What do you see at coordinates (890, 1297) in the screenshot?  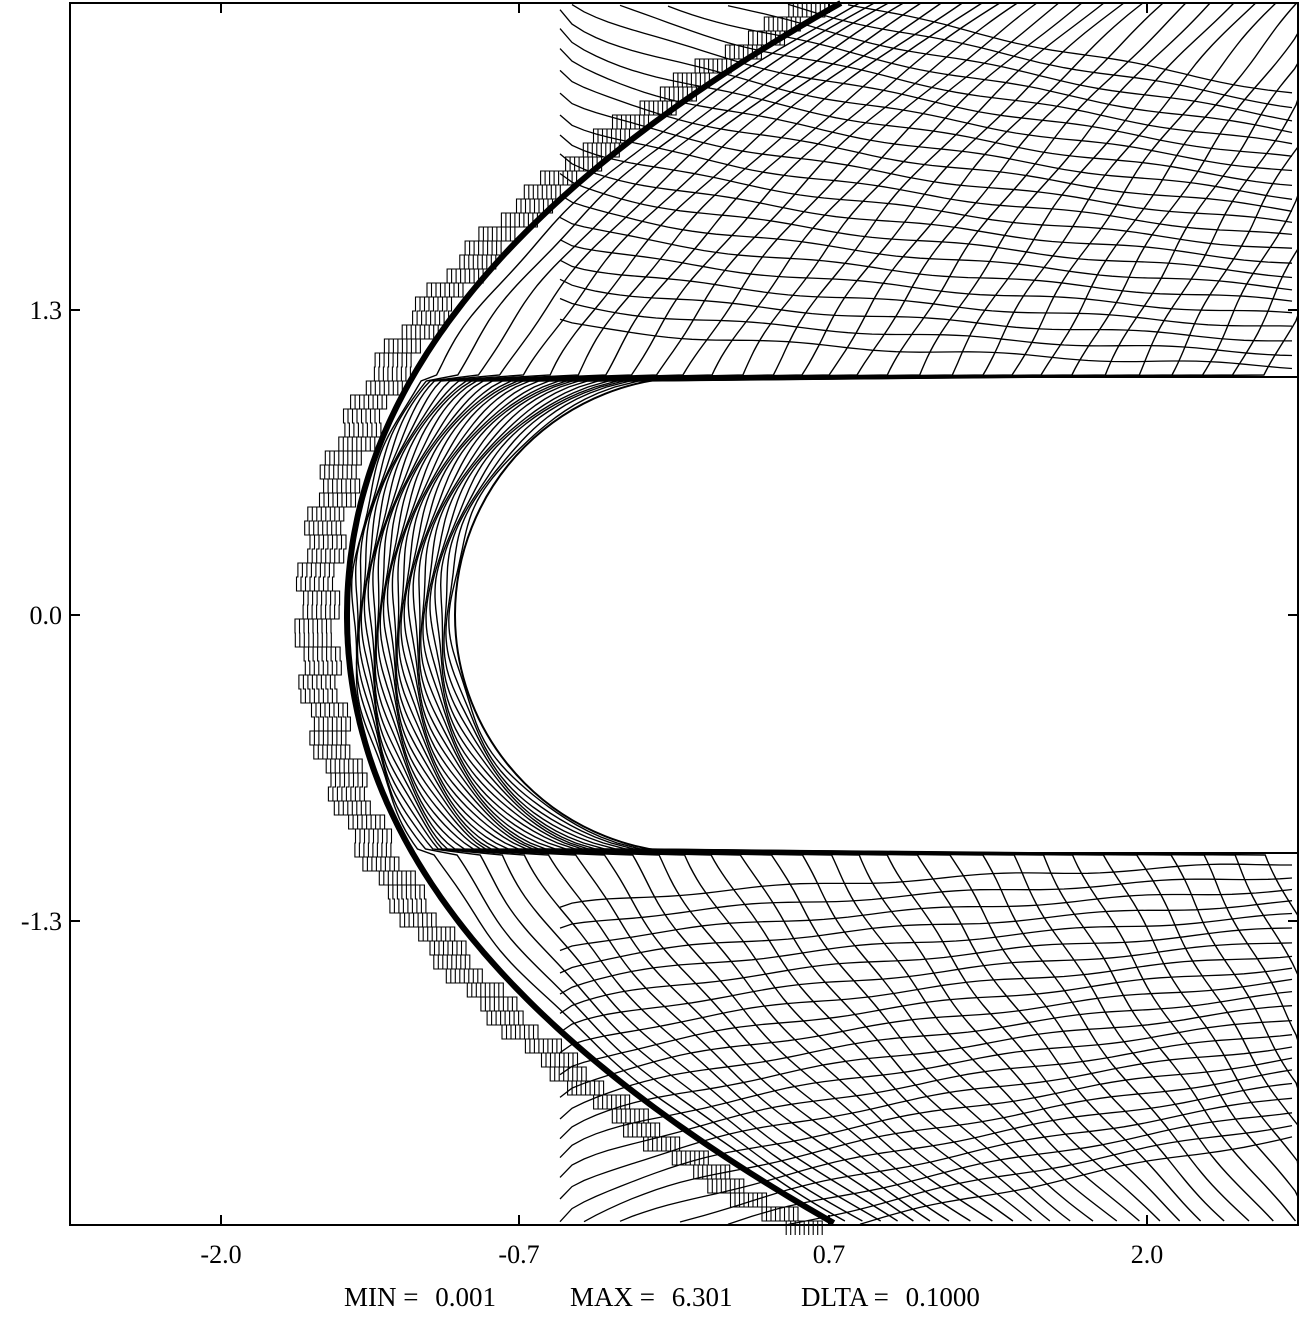 I see `stat-delta: DLTA = 0.1000` at bounding box center [890, 1297].